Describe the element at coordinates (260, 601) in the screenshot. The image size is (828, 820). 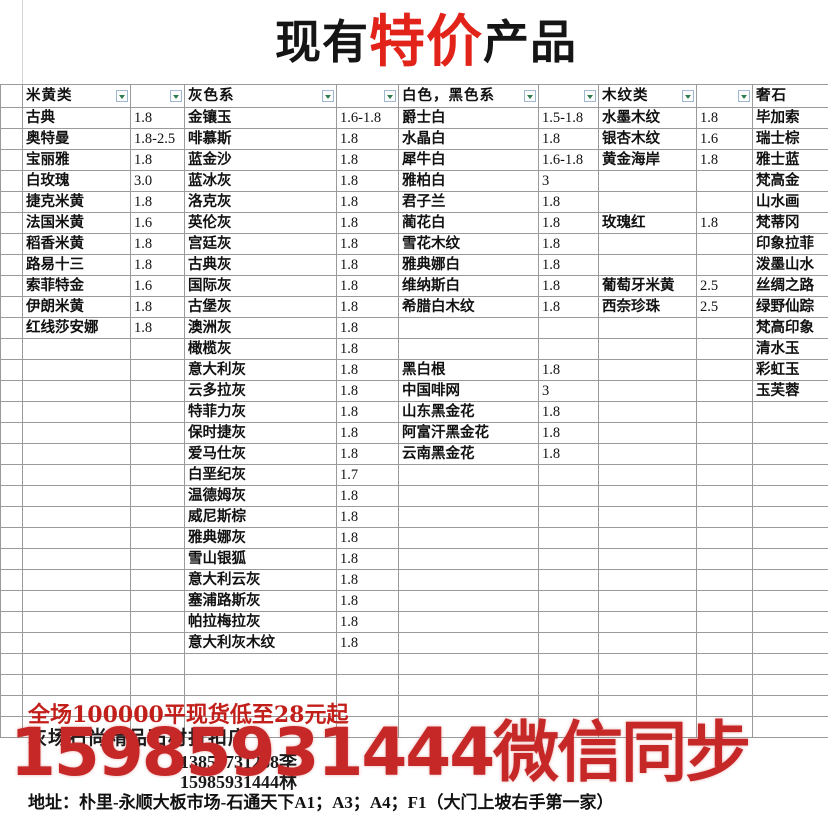
I see `cell-product-name: 塞浦路斯灰` at that location.